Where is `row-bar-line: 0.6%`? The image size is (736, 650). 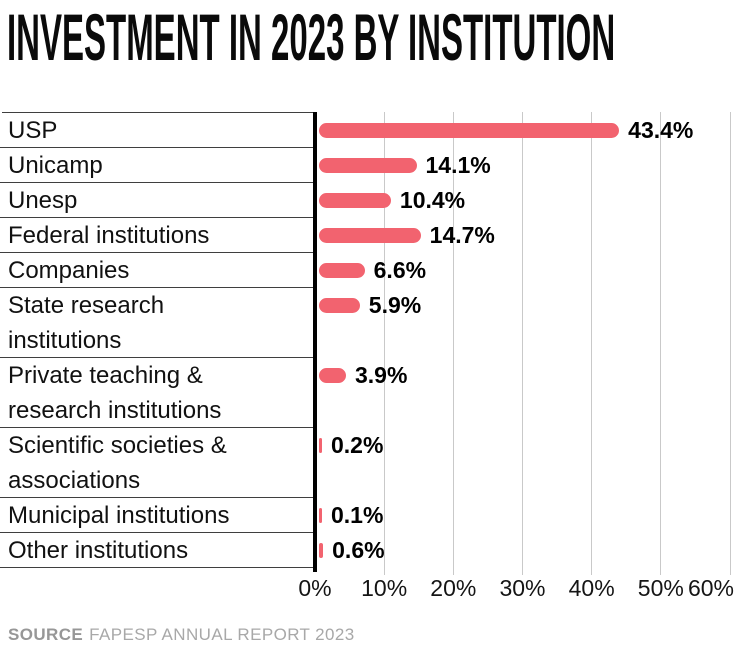 row-bar-line: 0.6% is located at coordinates (350, 550).